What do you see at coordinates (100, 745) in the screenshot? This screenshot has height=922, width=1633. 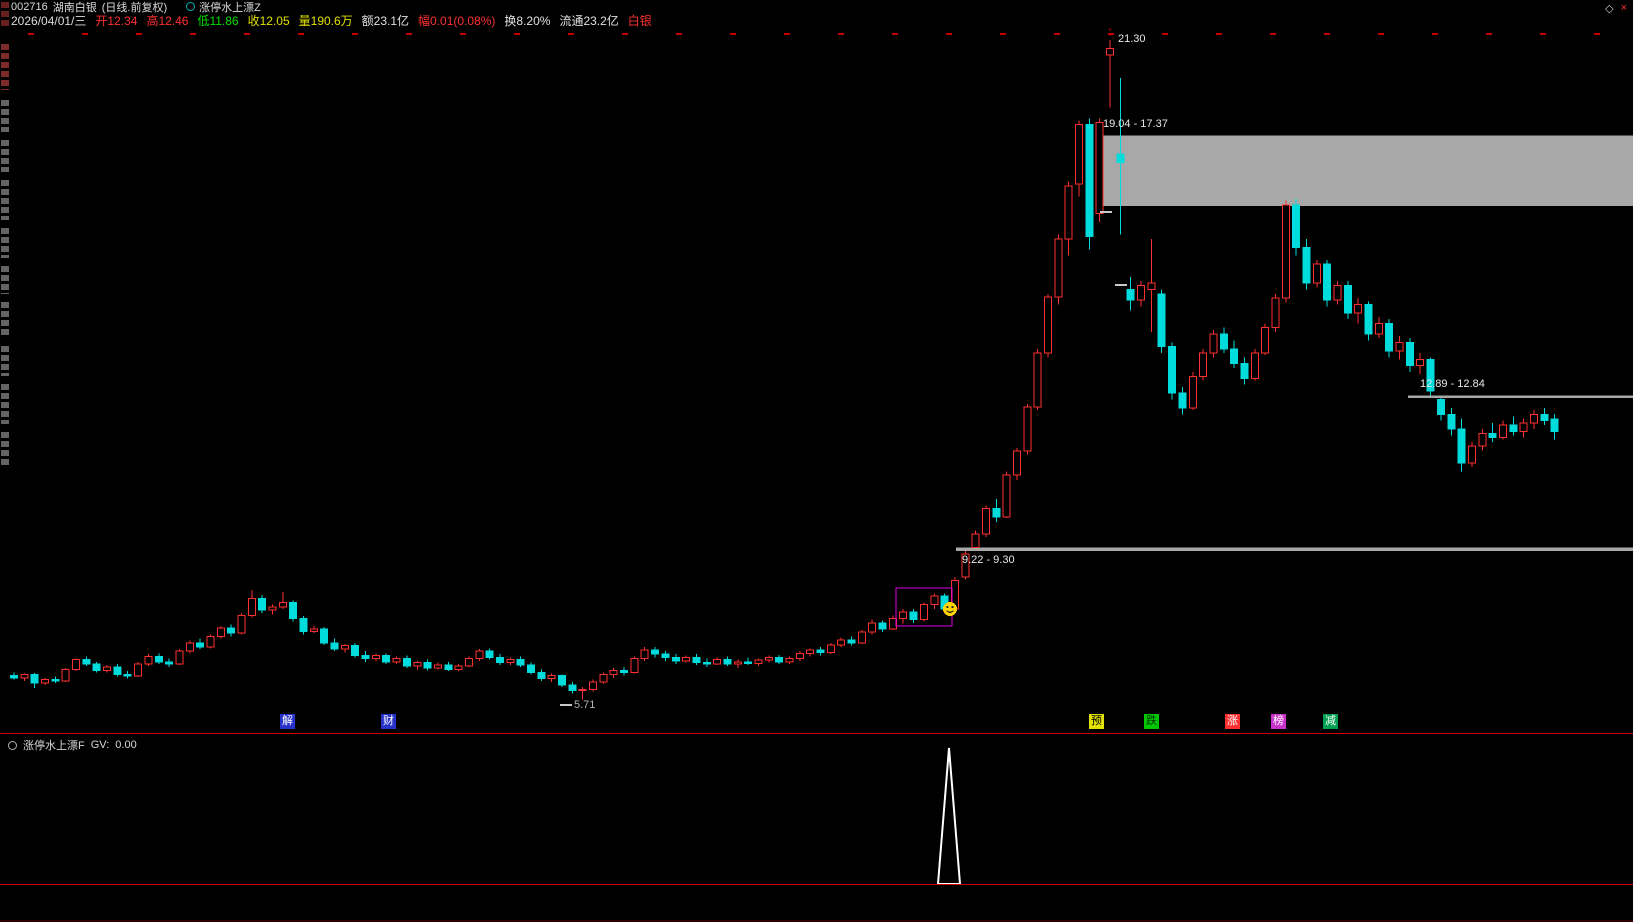 I see `gv-label: GV:` at bounding box center [100, 745].